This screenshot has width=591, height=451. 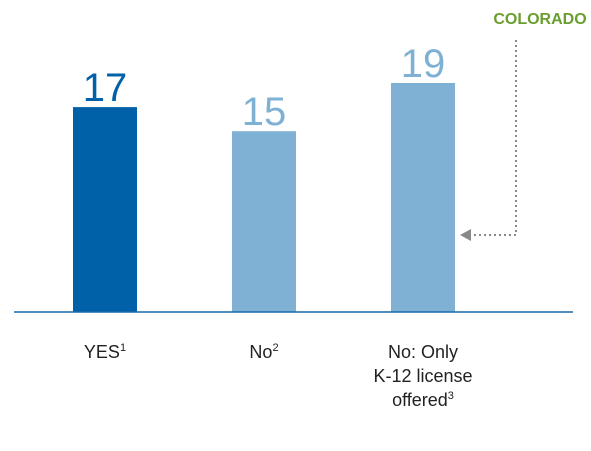 What do you see at coordinates (465, 235) in the screenshot?
I see `annotation-arrowhead` at bounding box center [465, 235].